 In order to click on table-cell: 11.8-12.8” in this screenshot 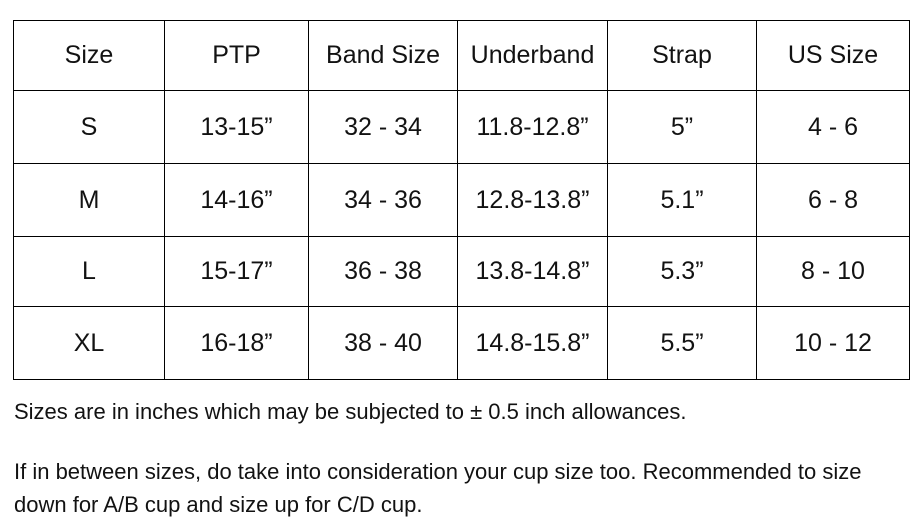, I will do `click(532, 127)`.